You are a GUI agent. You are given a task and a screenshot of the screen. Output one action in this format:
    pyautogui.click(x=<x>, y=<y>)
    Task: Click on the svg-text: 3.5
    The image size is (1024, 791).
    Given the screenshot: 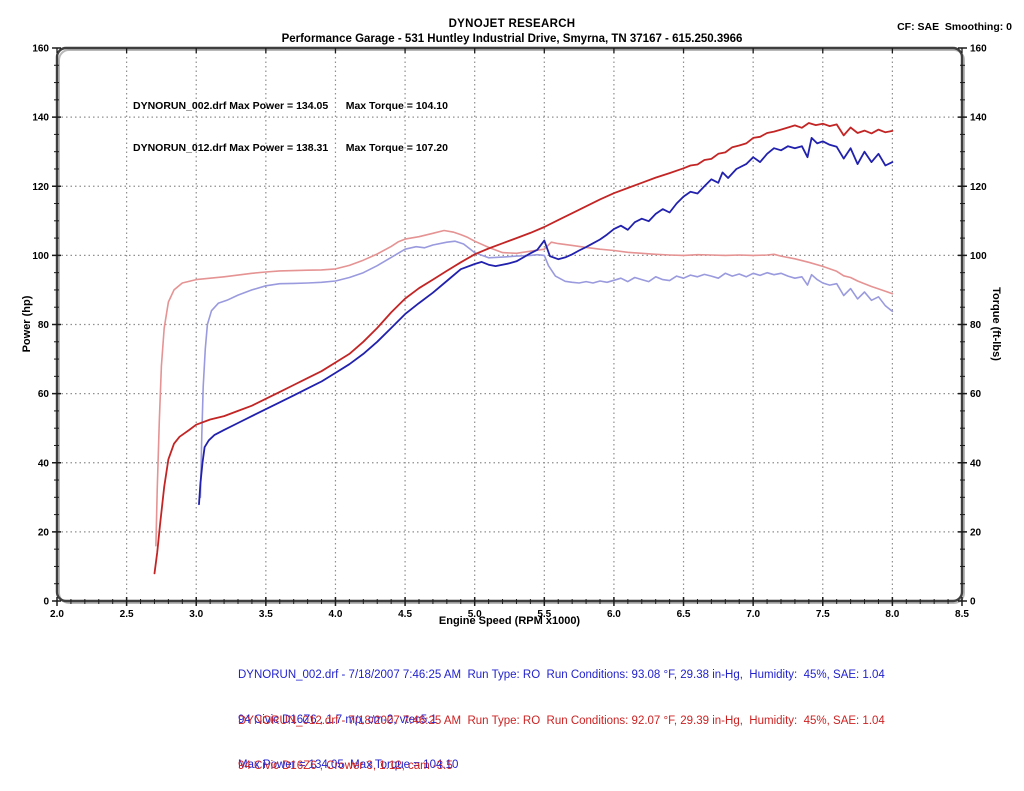 What is the action you would take?
    pyautogui.click(x=266, y=614)
    